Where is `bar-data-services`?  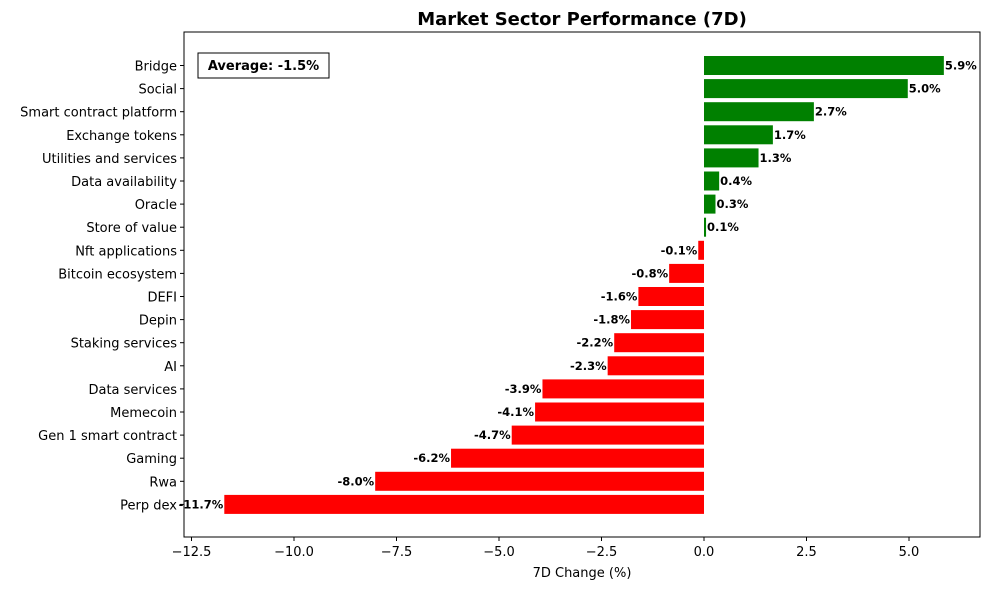 bar-data-services is located at coordinates (623, 389).